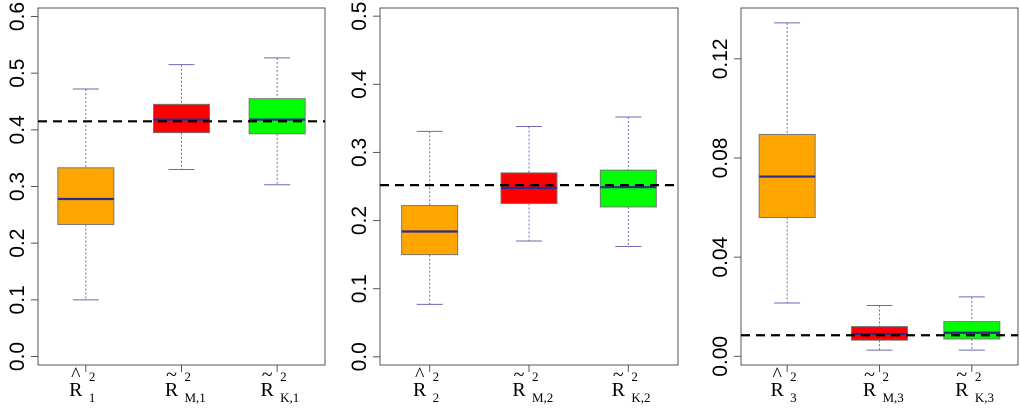 This screenshot has height=413, width=1020. I want to click on category-subscript: 1, so click(92, 397).